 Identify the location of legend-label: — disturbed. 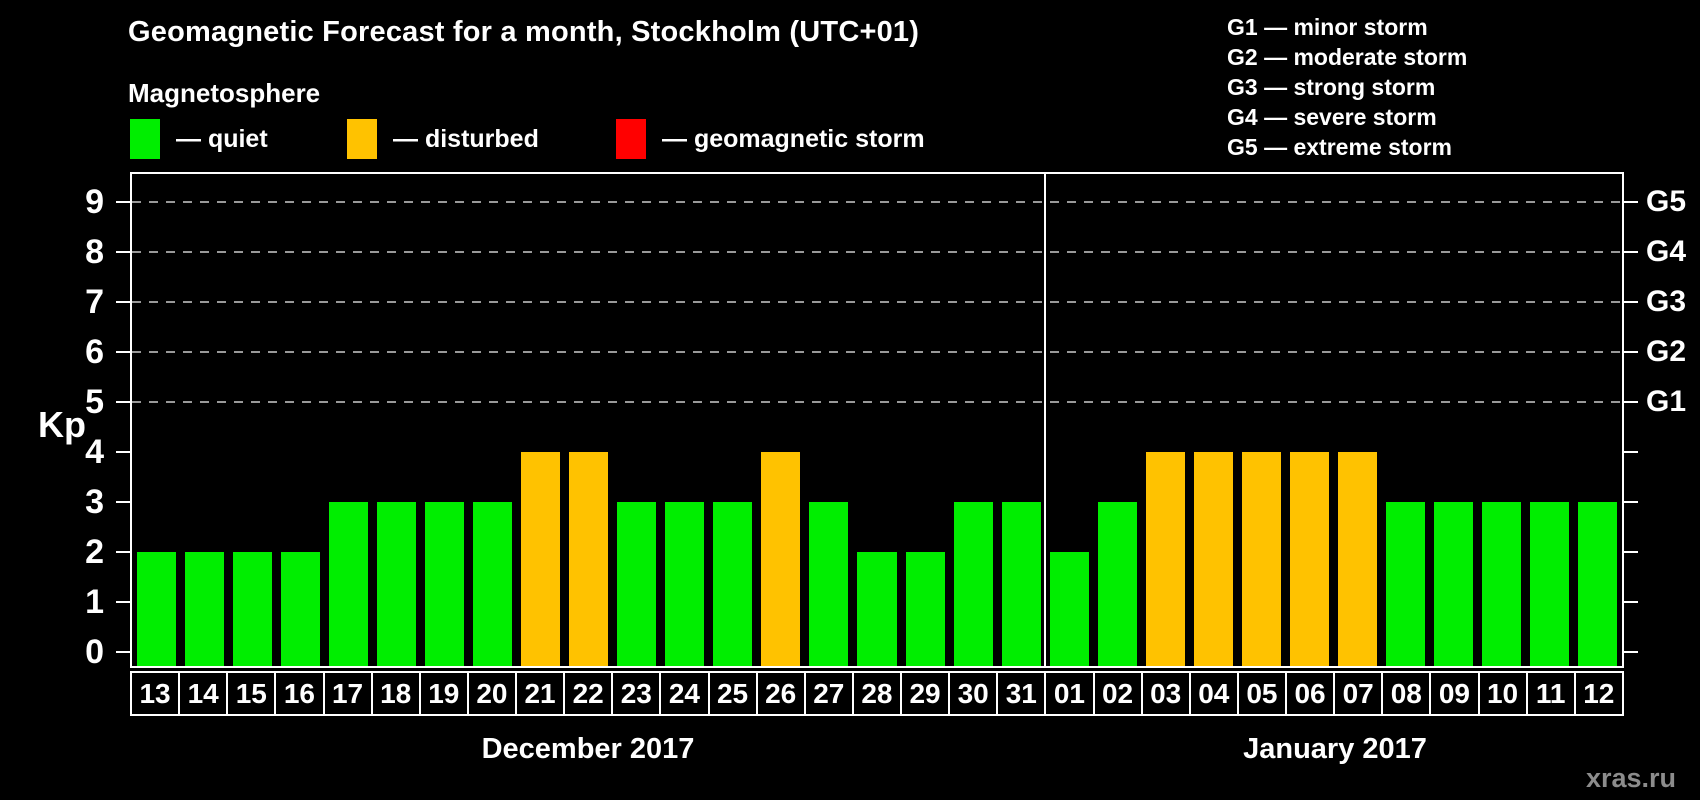
(466, 138).